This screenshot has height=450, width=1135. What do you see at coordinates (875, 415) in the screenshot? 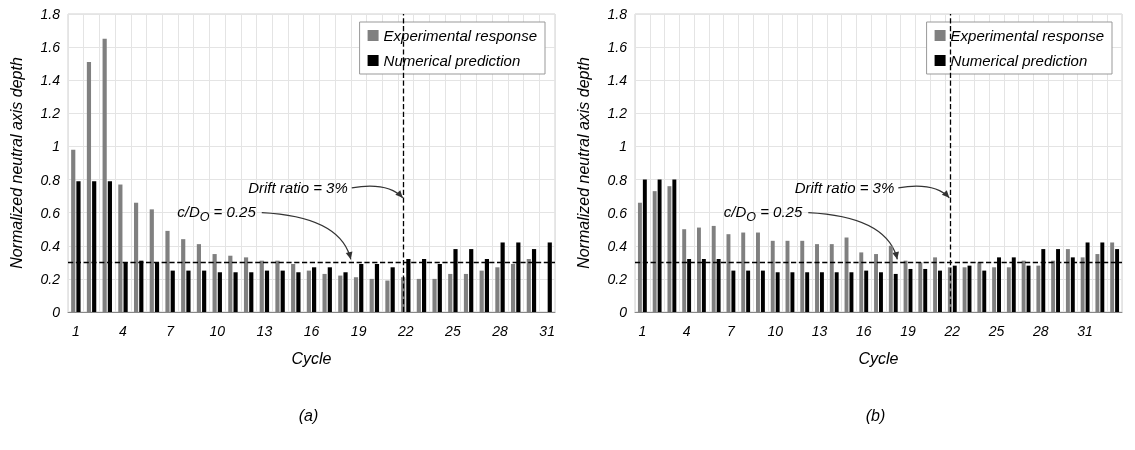
I see `text: (b)` at bounding box center [875, 415].